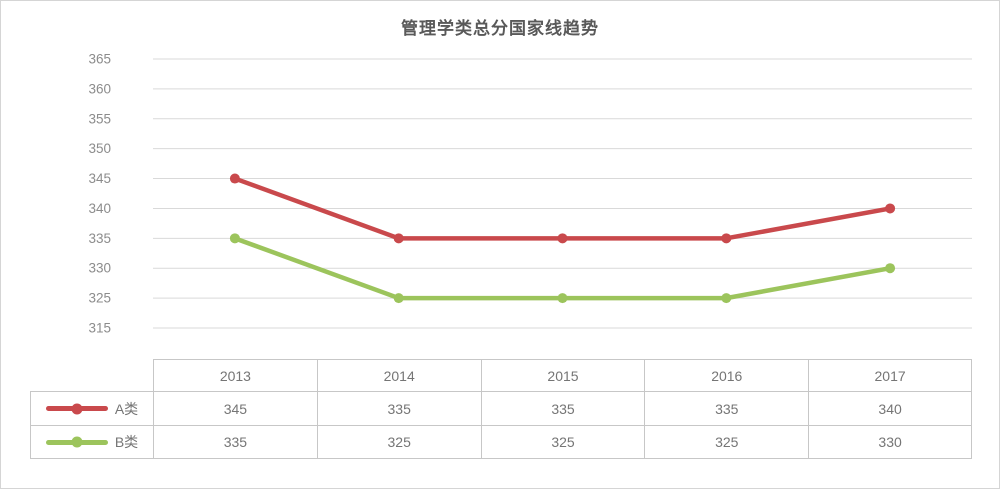 This screenshot has width=1000, height=489. Describe the element at coordinates (91, 375) in the screenshot. I see `table-corner-cell` at that location.